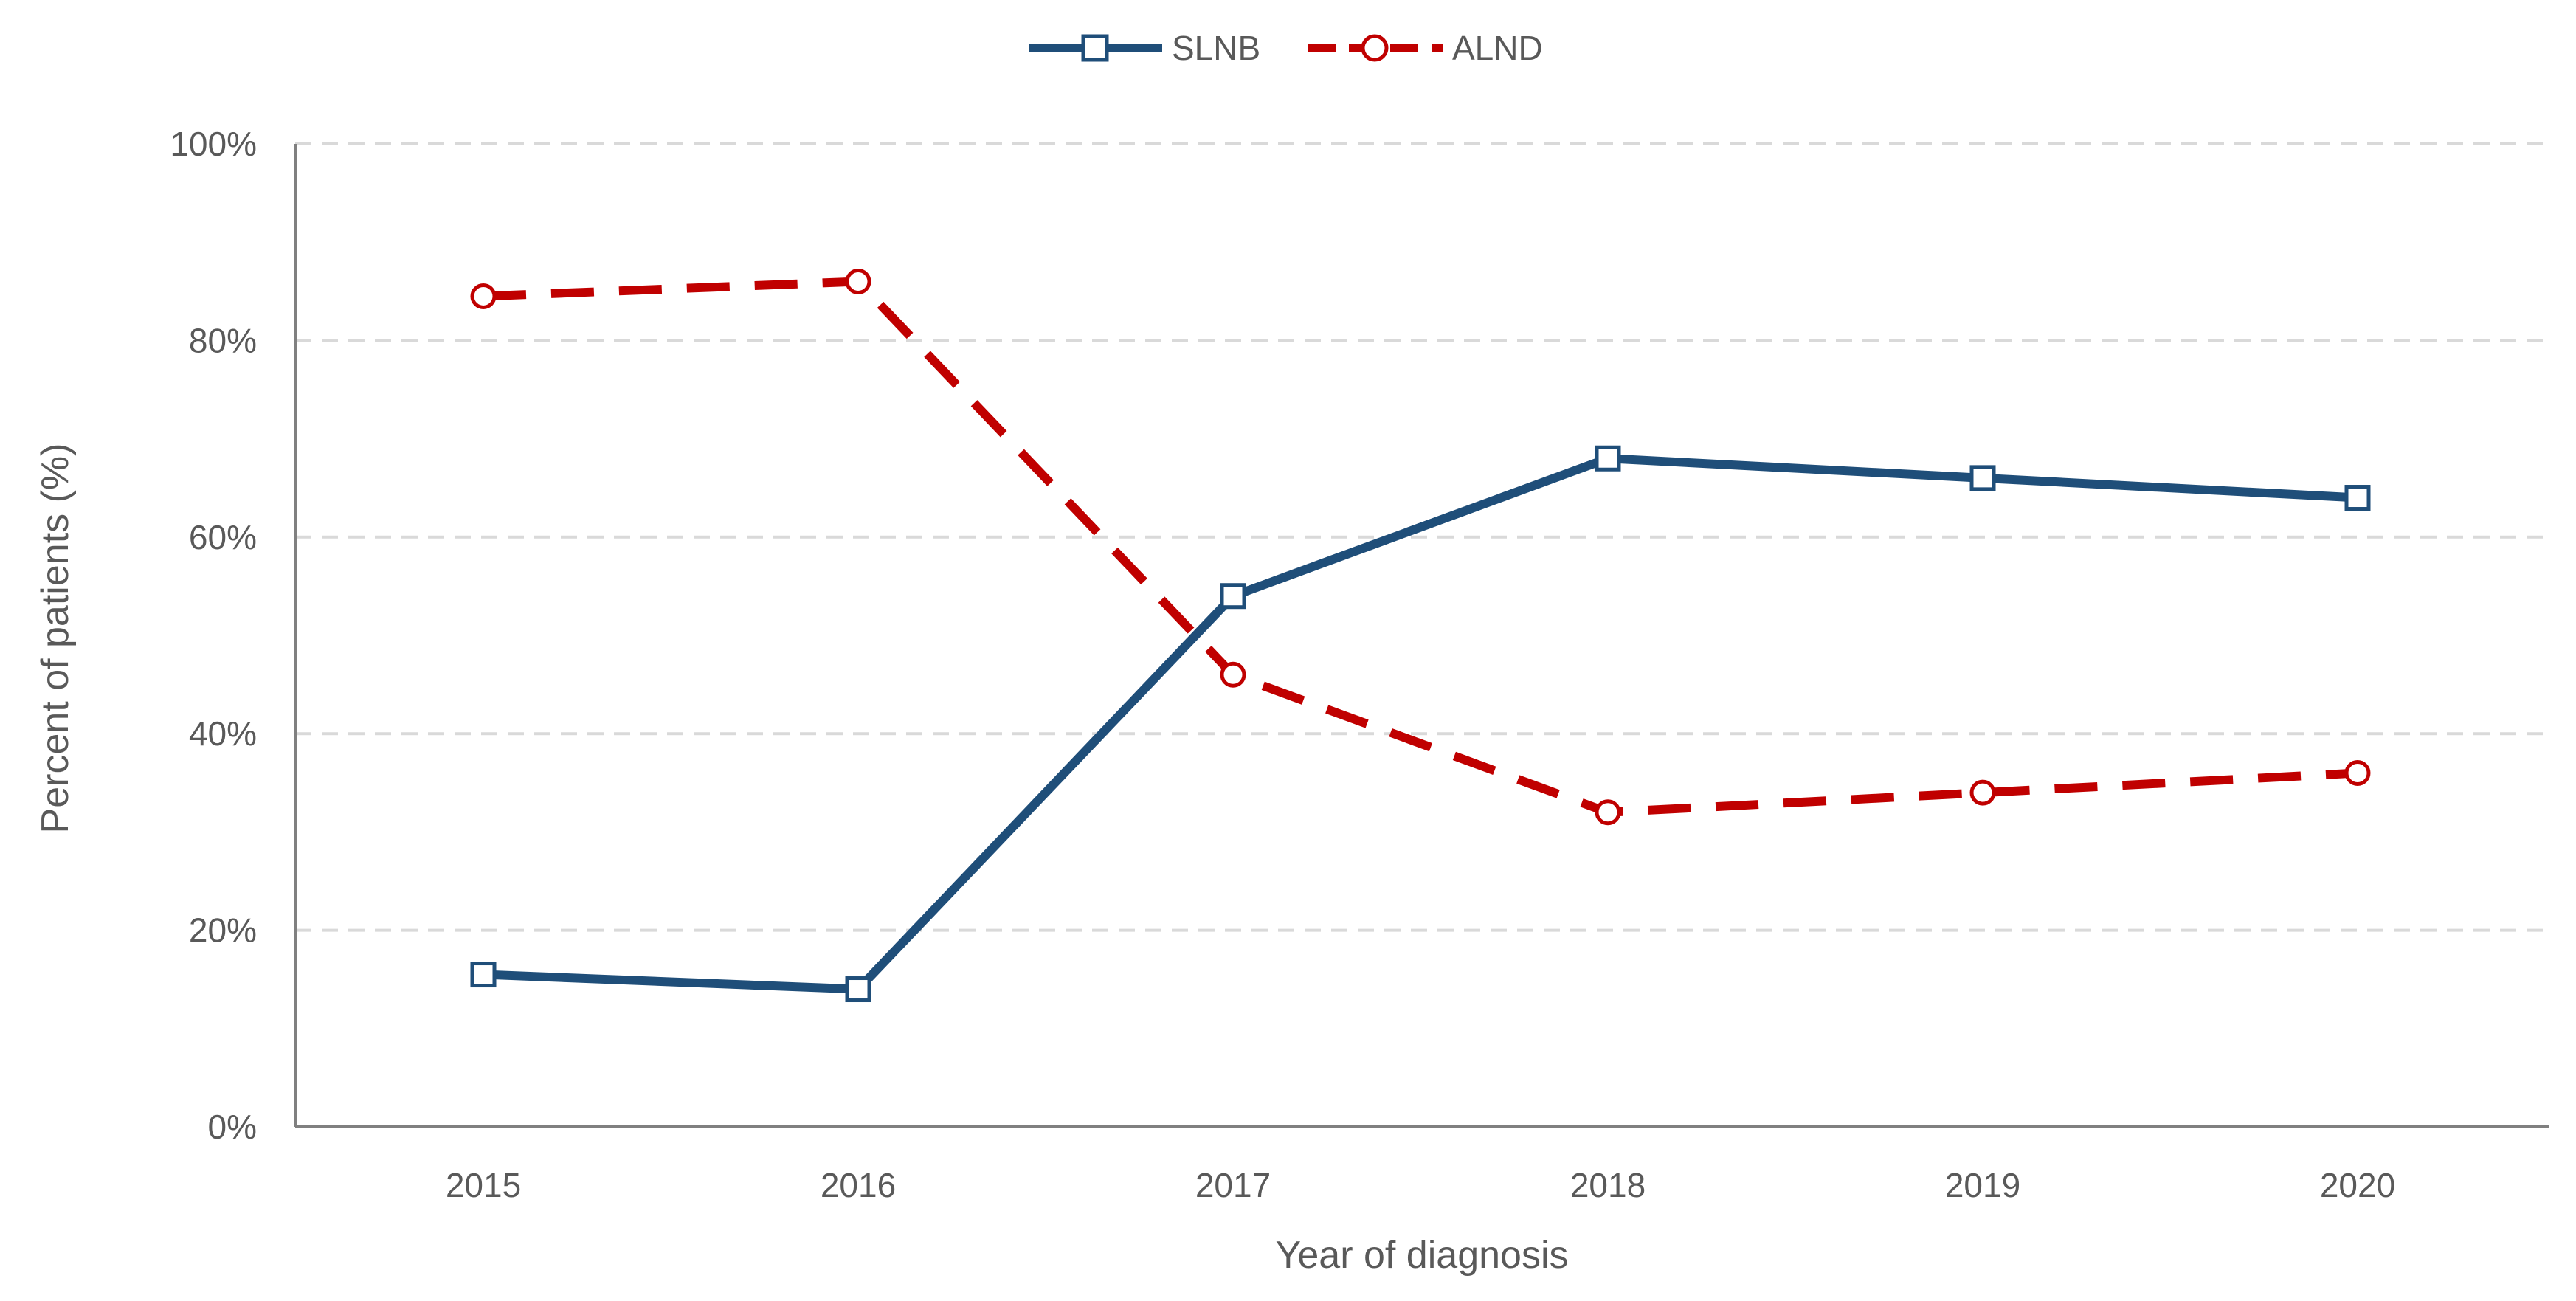 The image size is (2576, 1301). I want to click on legend-label-slnb: SLNB, so click(1216, 48).